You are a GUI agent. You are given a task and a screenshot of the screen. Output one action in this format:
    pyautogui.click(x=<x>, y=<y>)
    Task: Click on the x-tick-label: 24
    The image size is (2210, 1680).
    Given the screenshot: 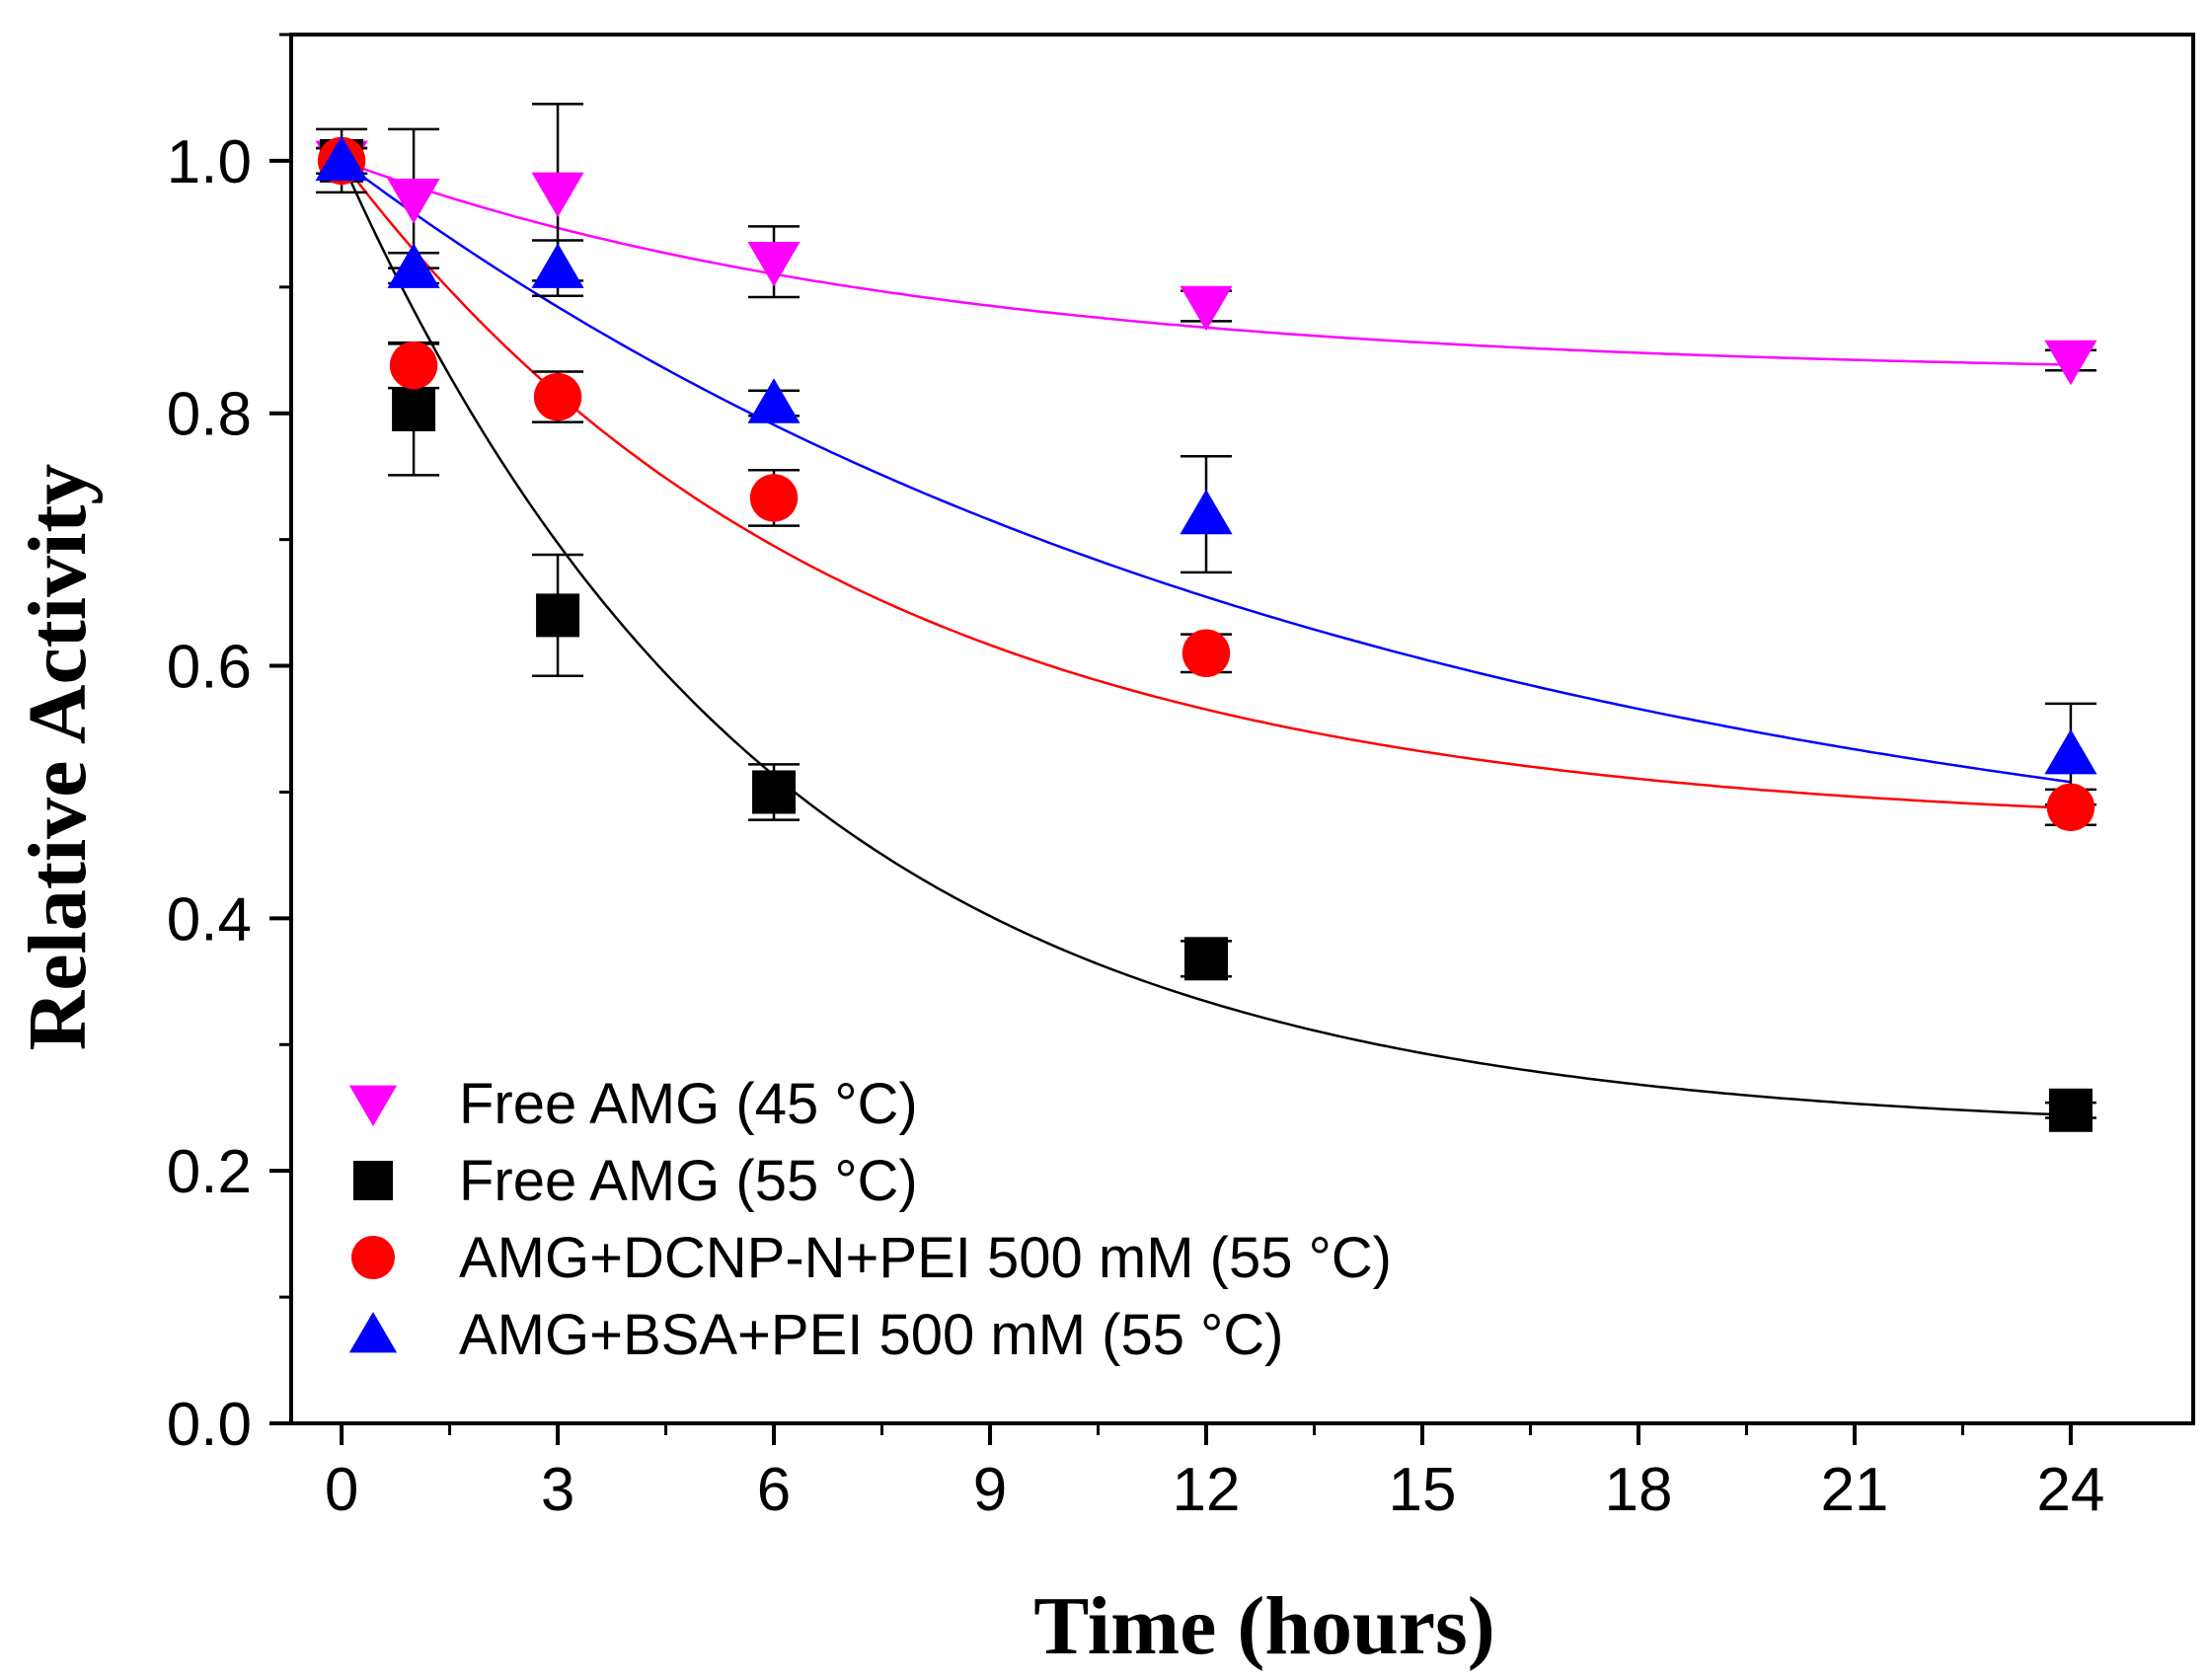 What is the action you would take?
    pyautogui.click(x=2070, y=1490)
    